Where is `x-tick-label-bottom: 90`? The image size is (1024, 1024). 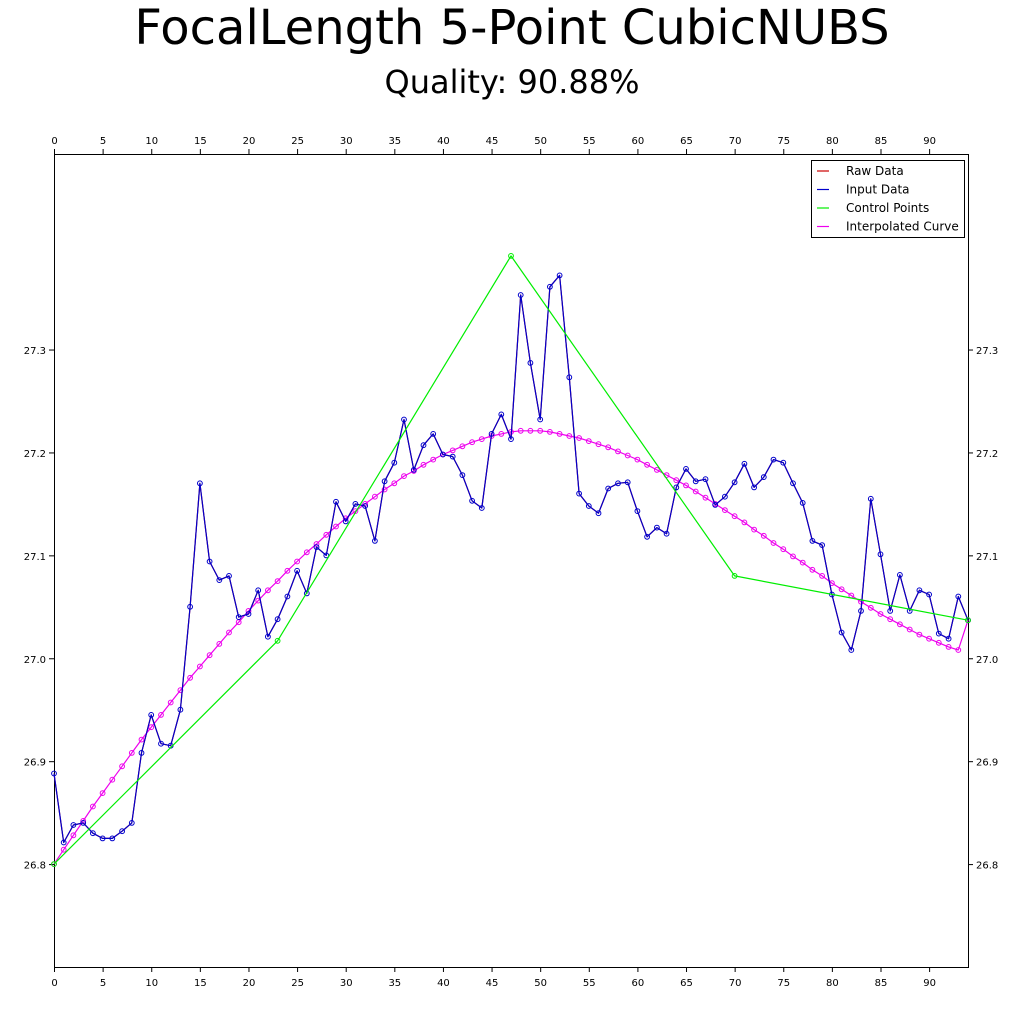 x-tick-label-bottom: 90 is located at coordinates (929, 983).